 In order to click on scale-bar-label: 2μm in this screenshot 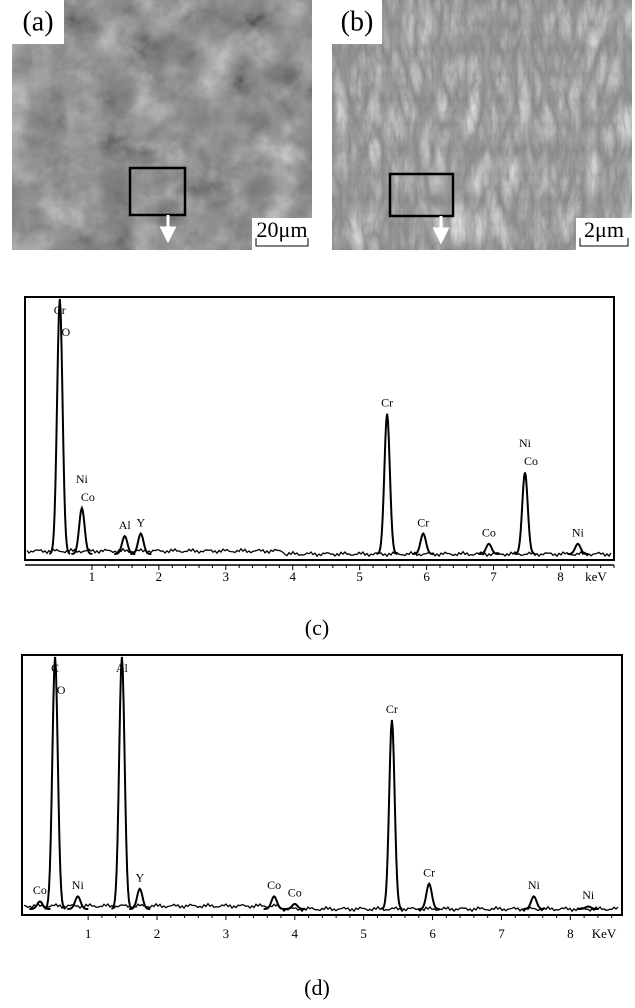, I will do `click(604, 229)`.